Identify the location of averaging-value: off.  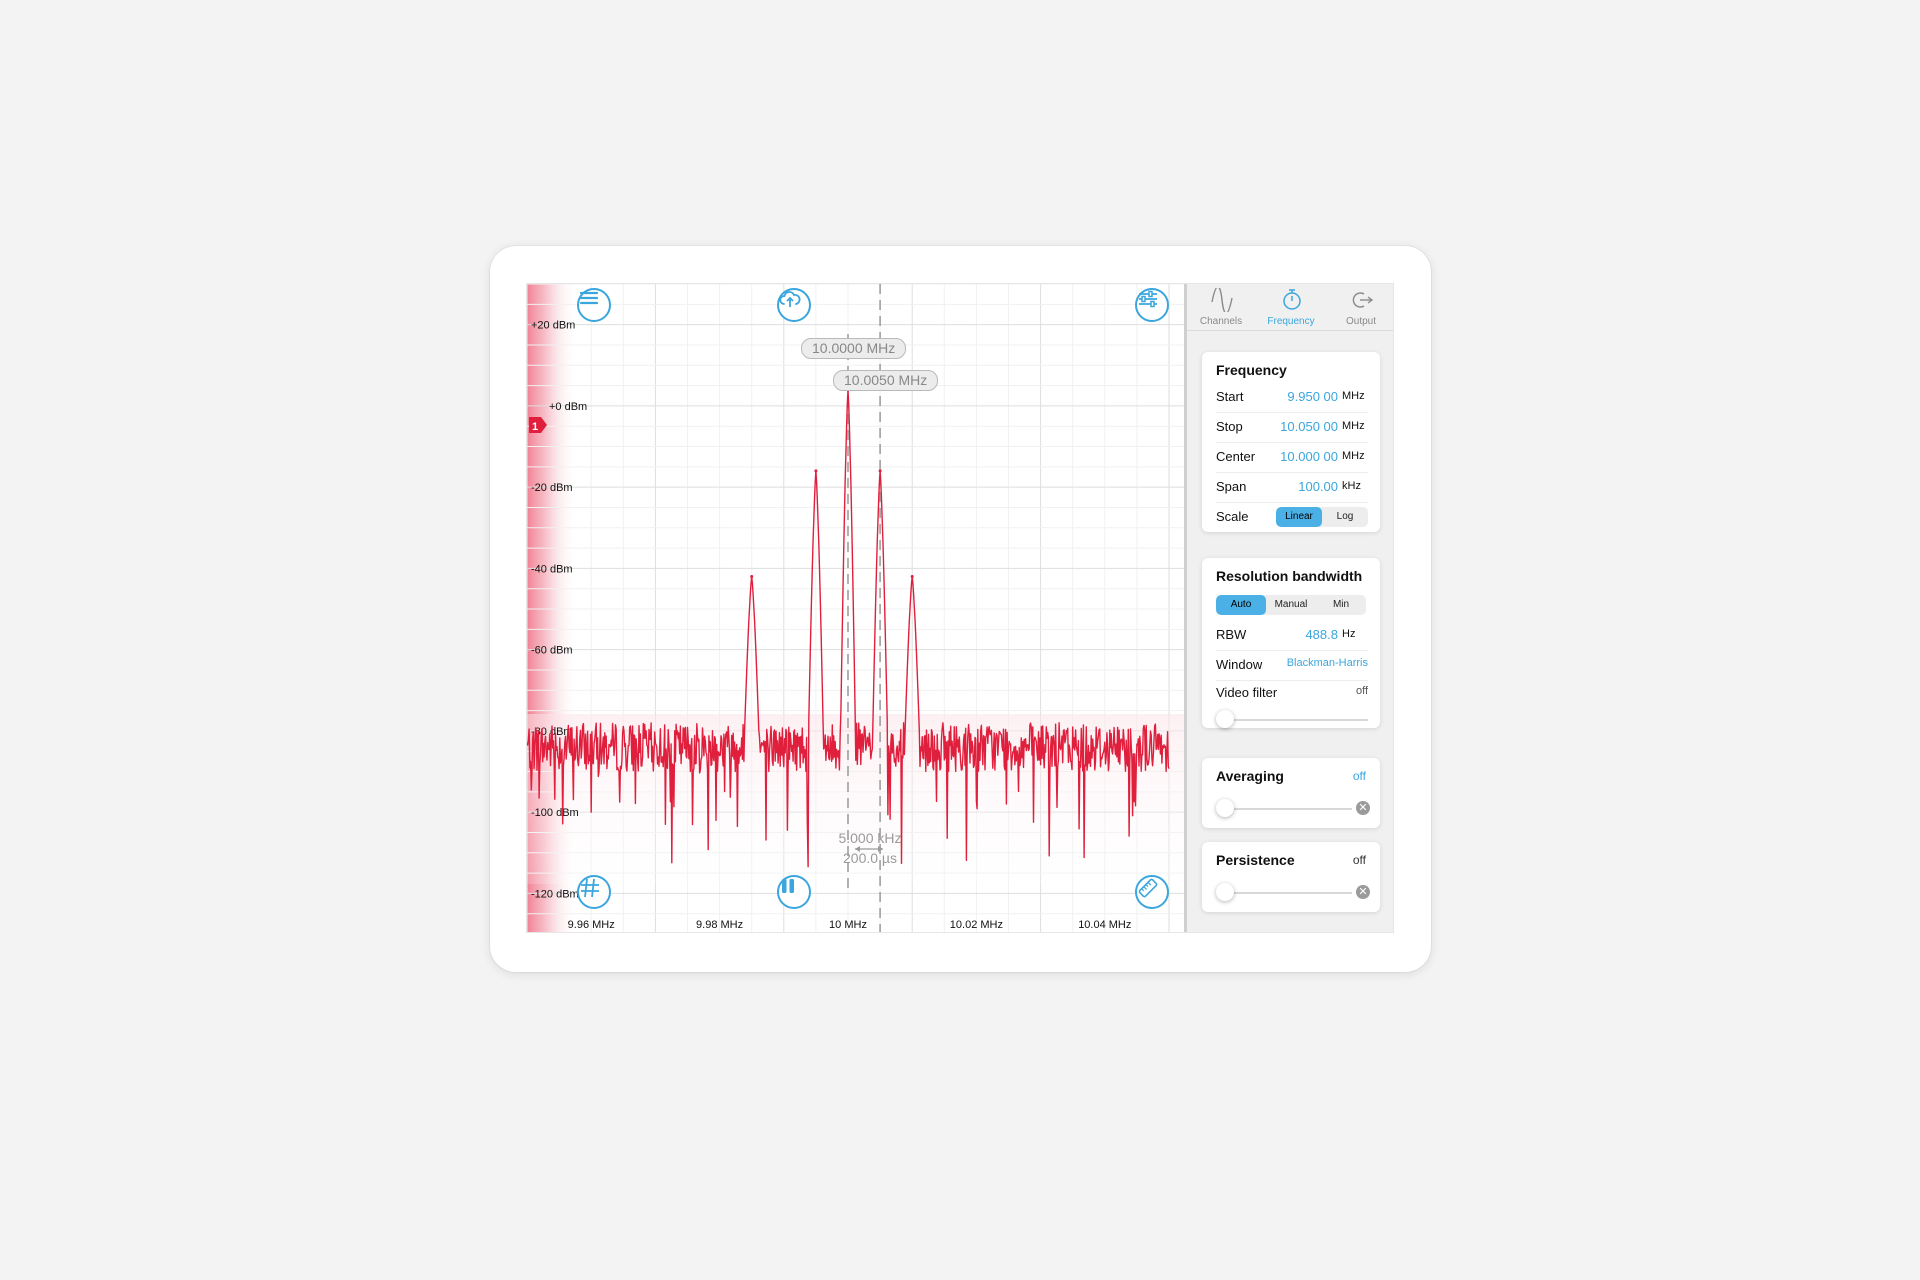
(1359, 776).